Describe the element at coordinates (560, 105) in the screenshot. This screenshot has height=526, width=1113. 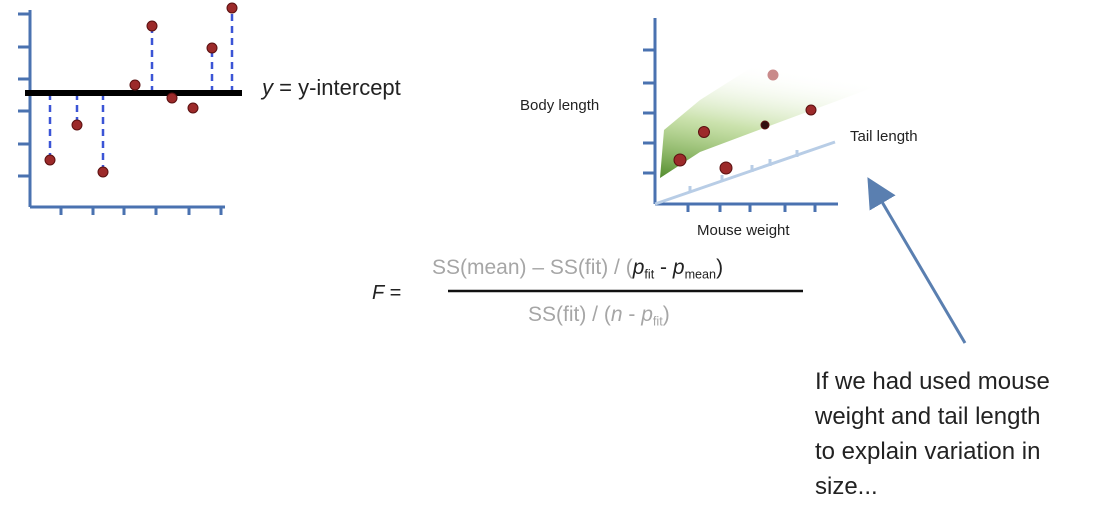
I see `y-axis-label: Body length` at that location.